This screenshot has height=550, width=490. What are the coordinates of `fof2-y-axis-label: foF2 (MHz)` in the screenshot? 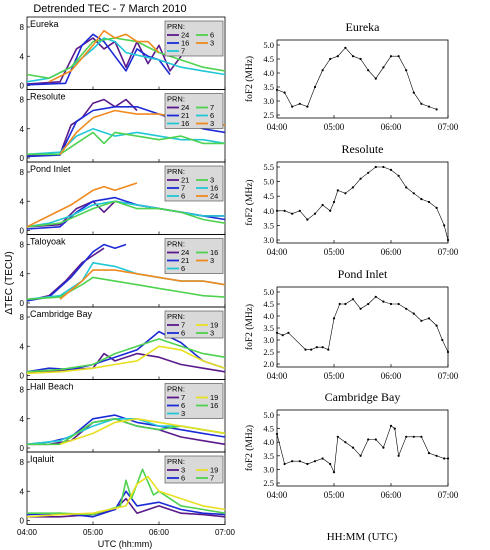 It's located at (249, 327).